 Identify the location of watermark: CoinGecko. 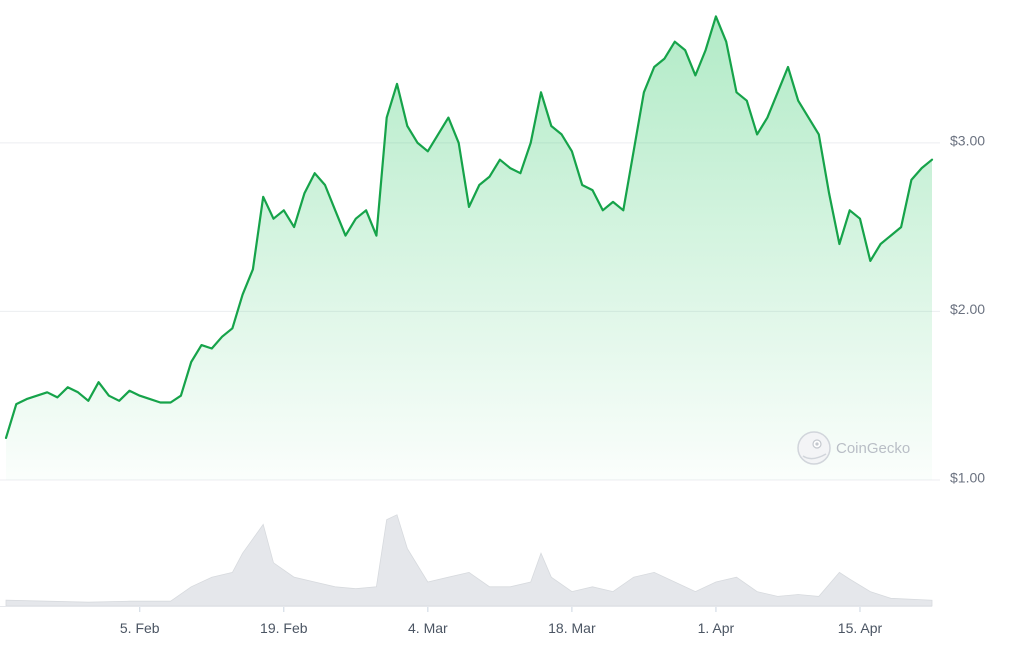
(853, 448).